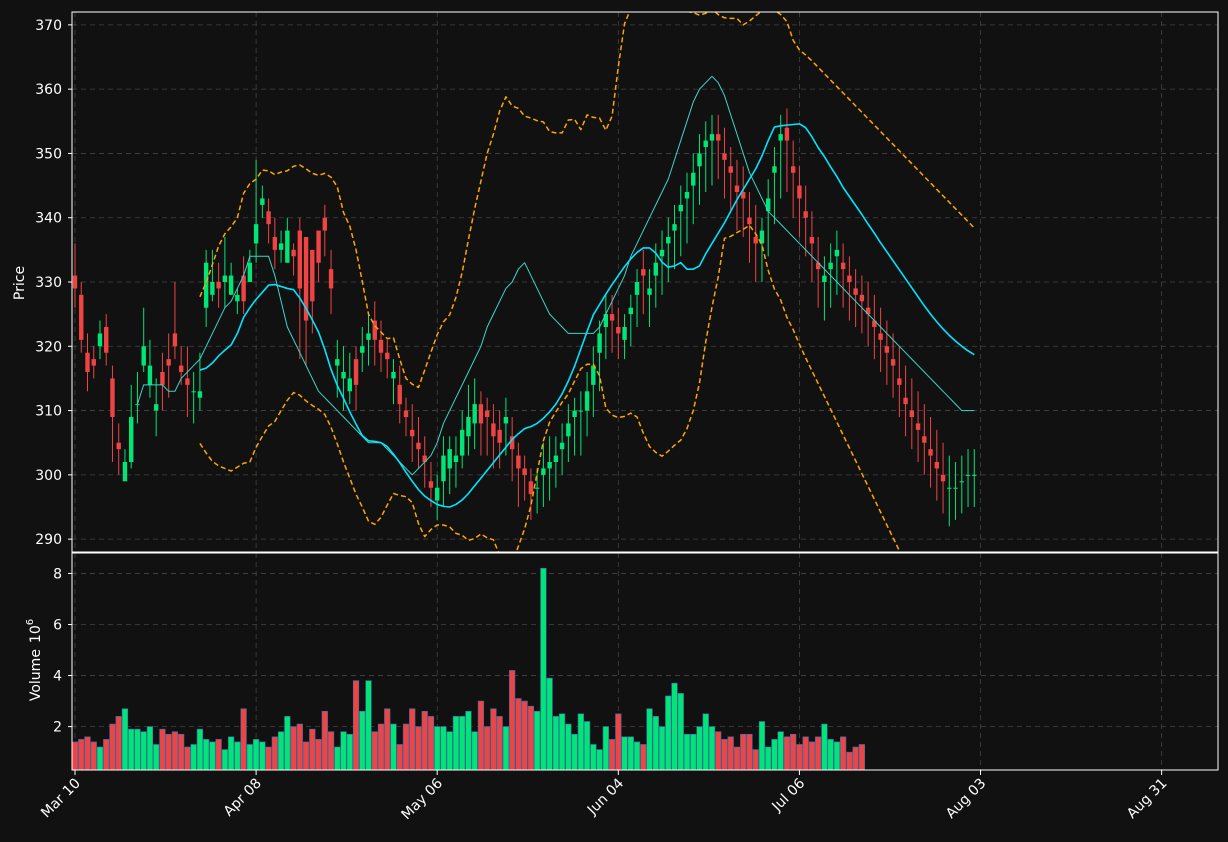 Image resolution: width=1228 pixels, height=842 pixels. What do you see at coordinates (30, 622) in the screenshot?
I see `volume-axis-exponent: 6` at bounding box center [30, 622].